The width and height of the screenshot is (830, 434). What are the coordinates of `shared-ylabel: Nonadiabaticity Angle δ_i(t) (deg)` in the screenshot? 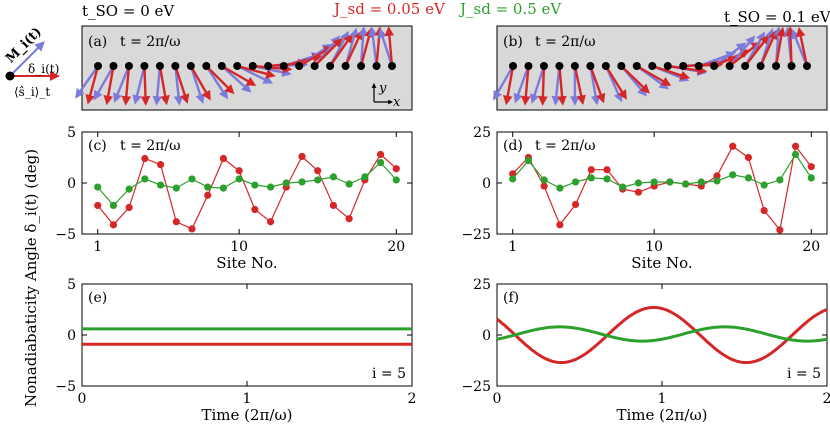 It's located at (31, 278).